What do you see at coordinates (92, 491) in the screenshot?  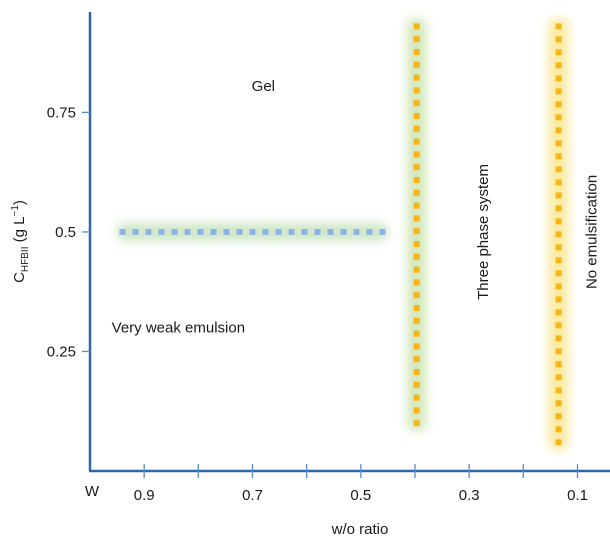 I see `x-axis-w-label: W` at bounding box center [92, 491].